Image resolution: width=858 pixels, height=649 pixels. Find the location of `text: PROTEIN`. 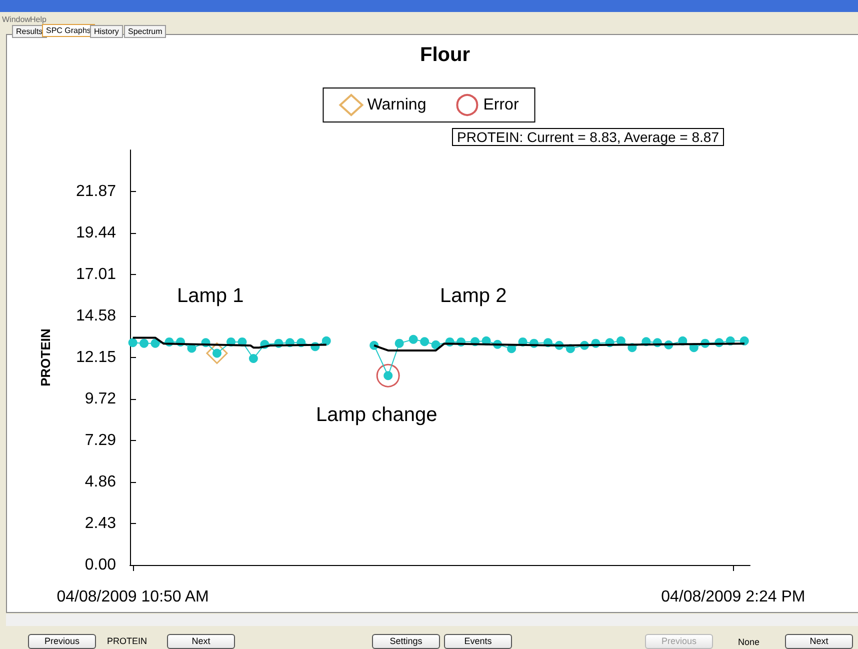

text: PROTEIN is located at coordinates (127, 641).